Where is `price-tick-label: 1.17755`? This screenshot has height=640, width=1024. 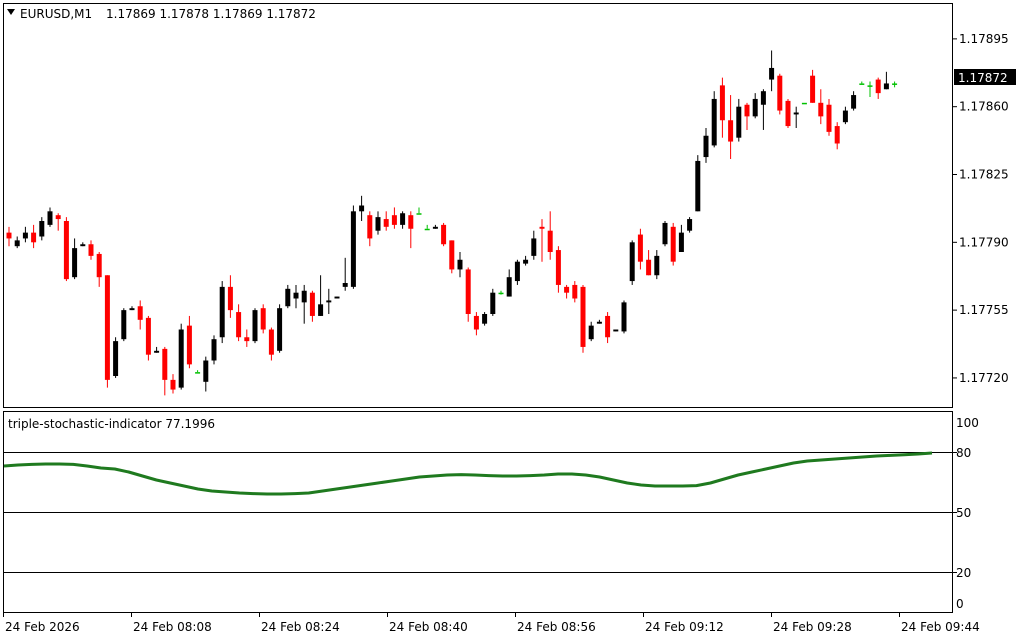
price-tick-label: 1.17755 is located at coordinates (984, 310).